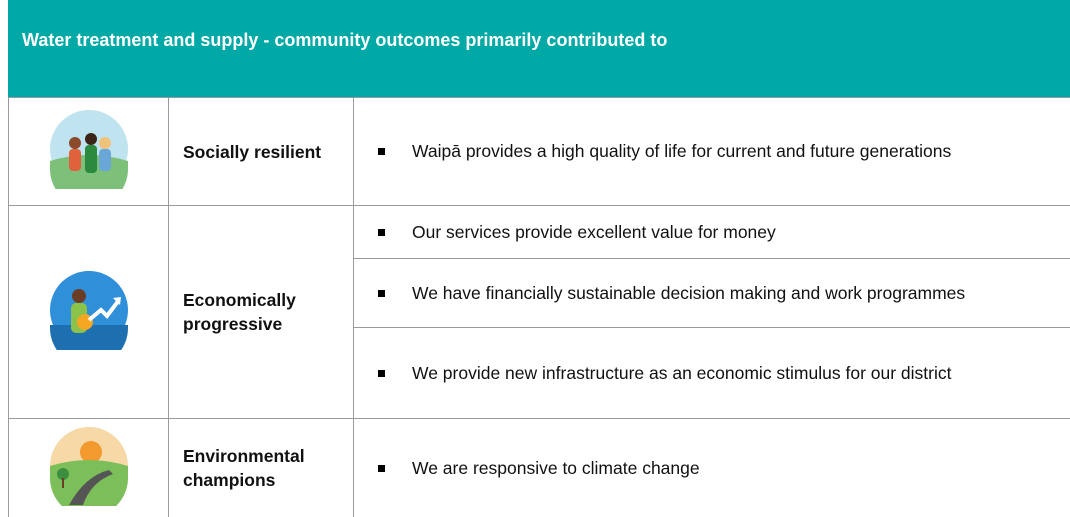  Describe the element at coordinates (722, 468) in the screenshot. I see `bullet-item: We are responsive to climate change` at that location.